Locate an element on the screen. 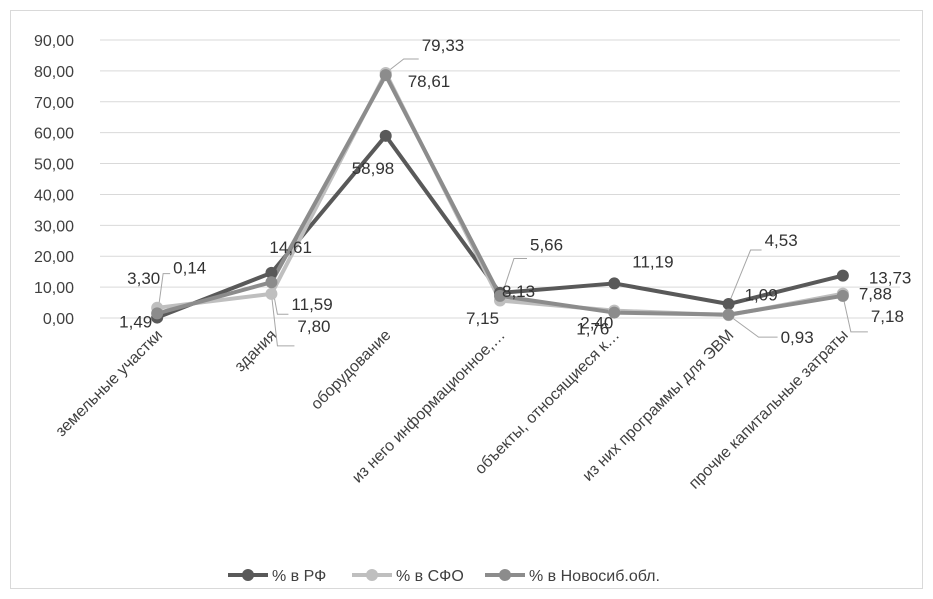 This screenshot has width=933, height=599. data-label: 1,09 is located at coordinates (761, 295).